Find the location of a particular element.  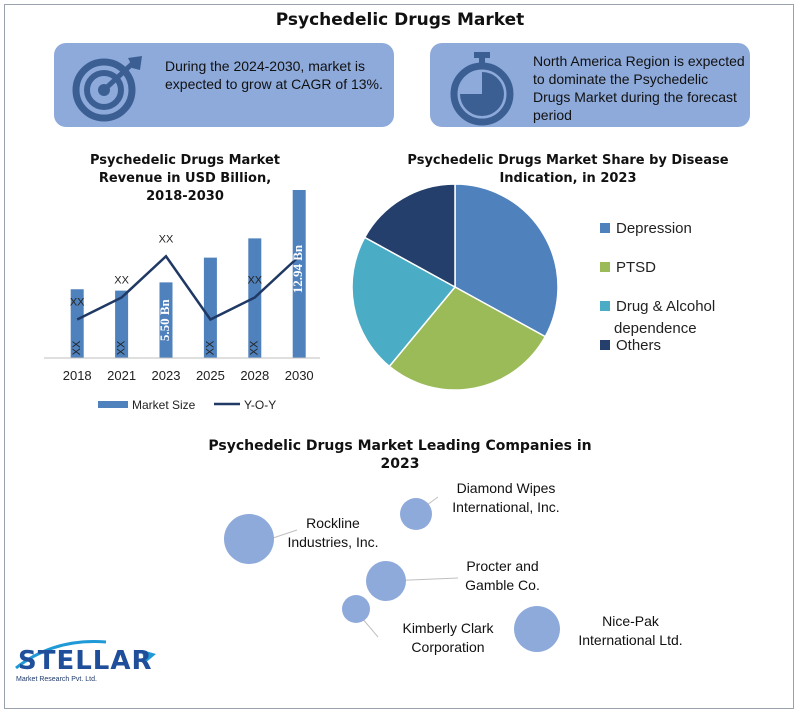

pie-legend-drug: Drug & Alcohol is located at coordinates (657, 306).